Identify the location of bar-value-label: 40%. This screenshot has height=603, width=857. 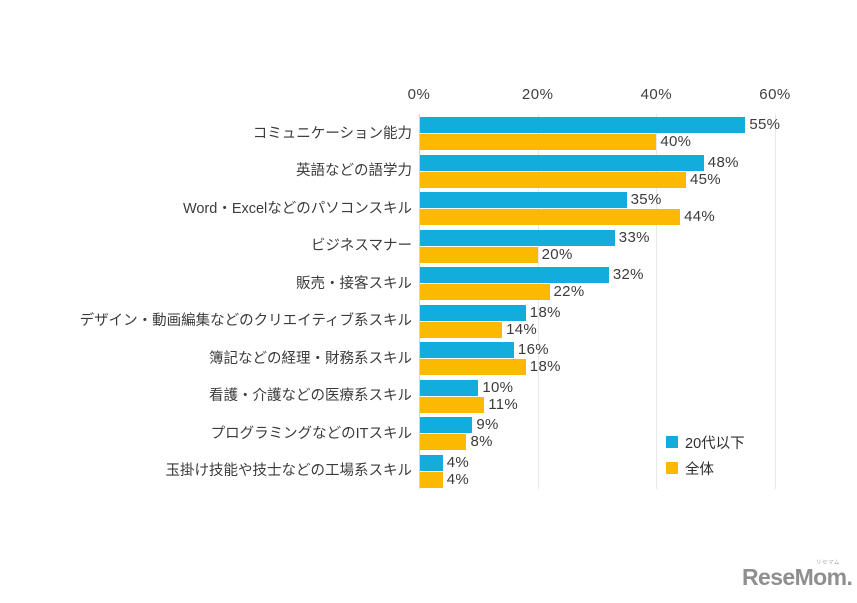
(676, 141).